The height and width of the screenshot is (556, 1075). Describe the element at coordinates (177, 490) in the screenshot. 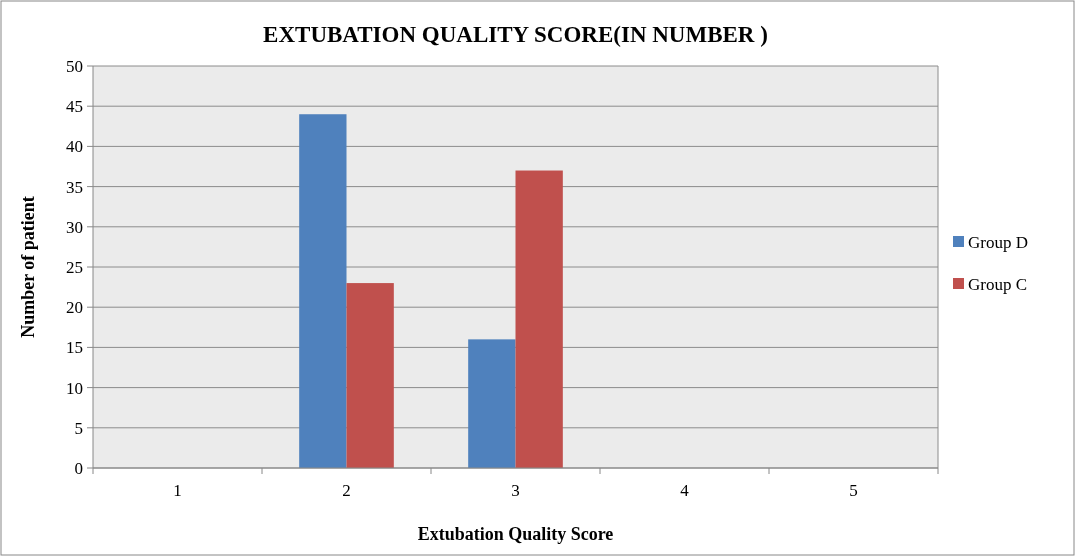

I see `x-tick-label: 1` at that location.